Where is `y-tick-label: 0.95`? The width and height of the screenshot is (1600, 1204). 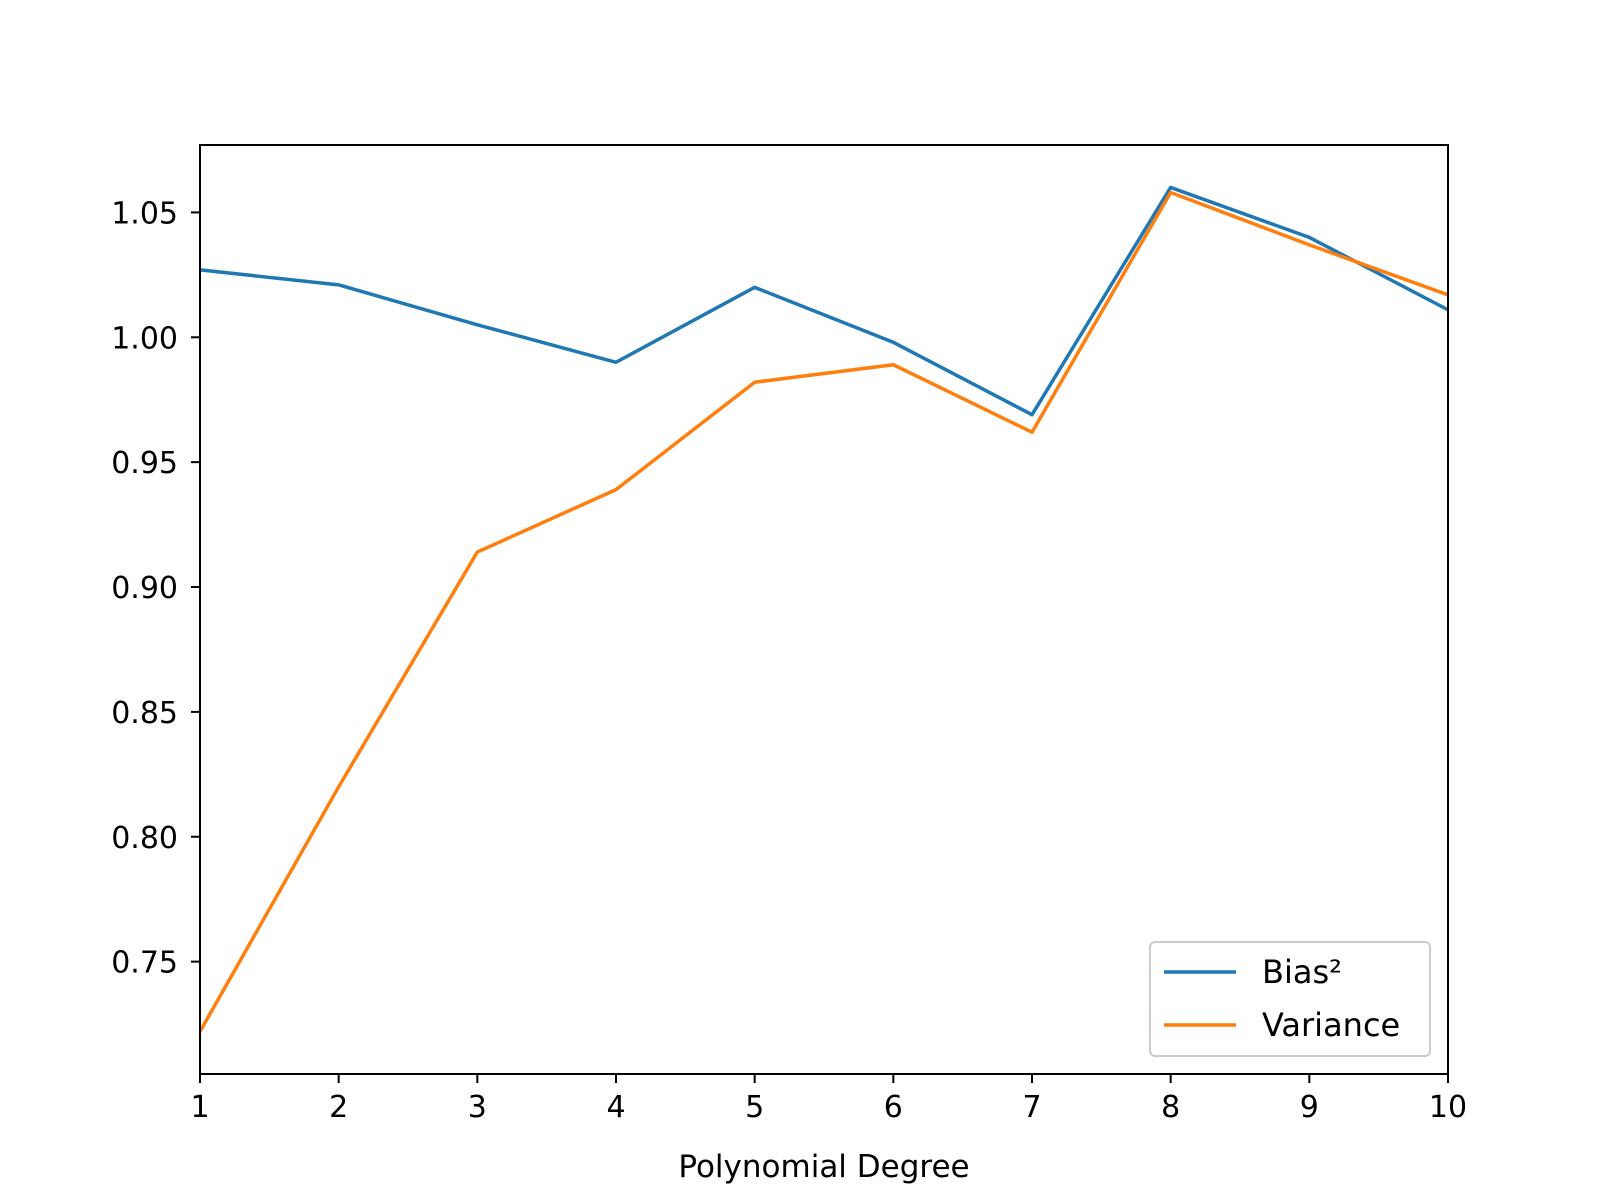 y-tick-label: 0.95 is located at coordinates (144, 463).